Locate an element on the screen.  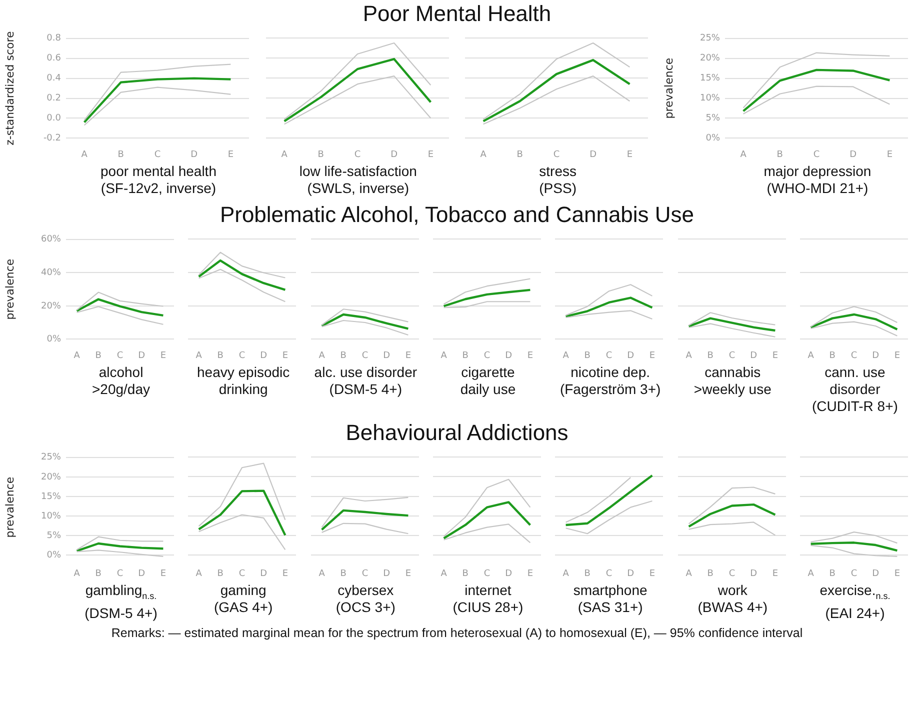
x-axis-title: heavy episodic drinking is located at coordinates (243, 381).